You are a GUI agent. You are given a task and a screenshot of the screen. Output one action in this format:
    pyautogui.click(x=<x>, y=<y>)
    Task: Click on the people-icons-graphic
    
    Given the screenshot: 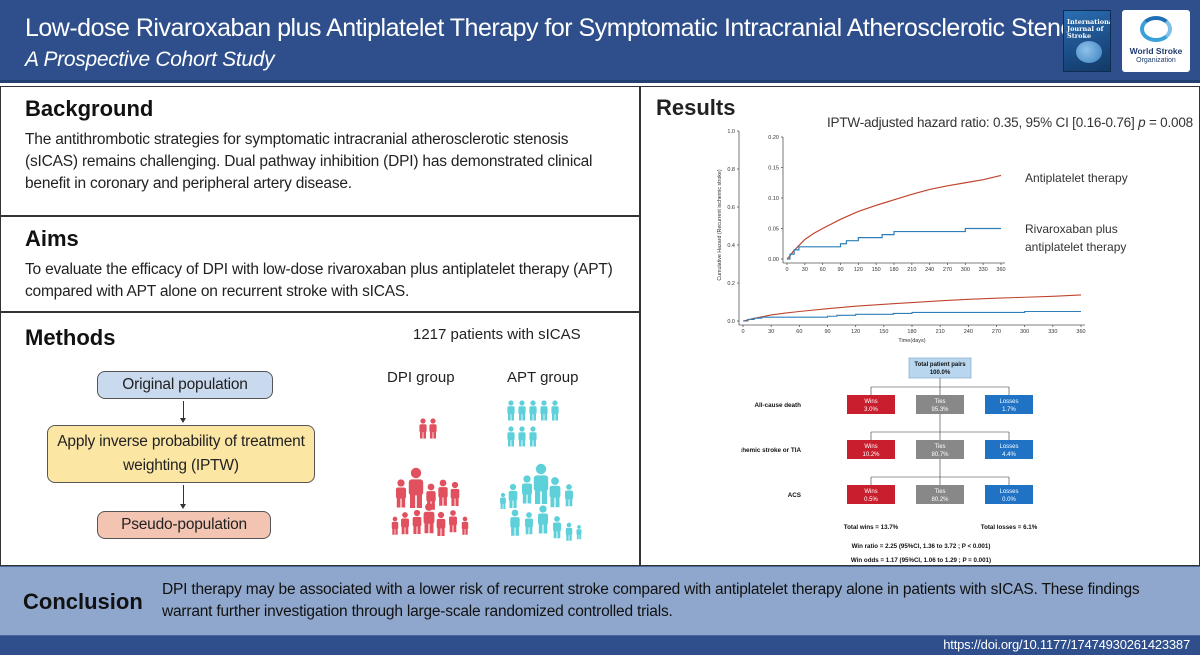 What is the action you would take?
    pyautogui.click(x=486, y=470)
    